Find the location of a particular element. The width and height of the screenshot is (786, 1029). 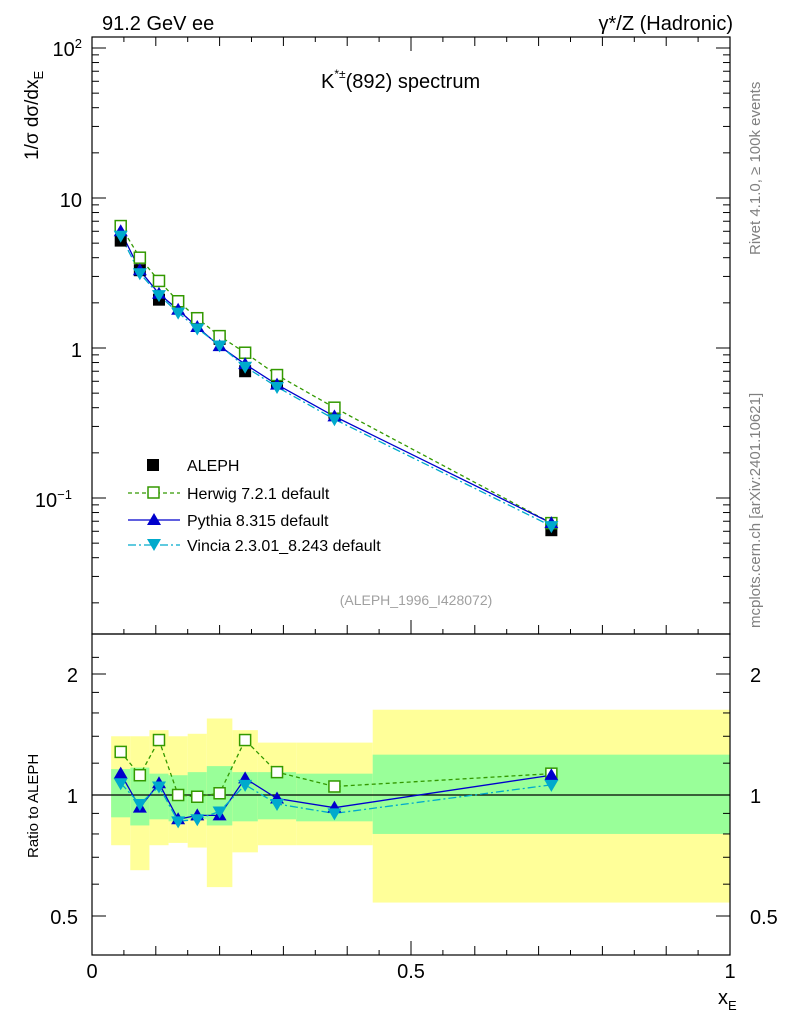

ytick-label-1: 1 is located at coordinates (76, 351).